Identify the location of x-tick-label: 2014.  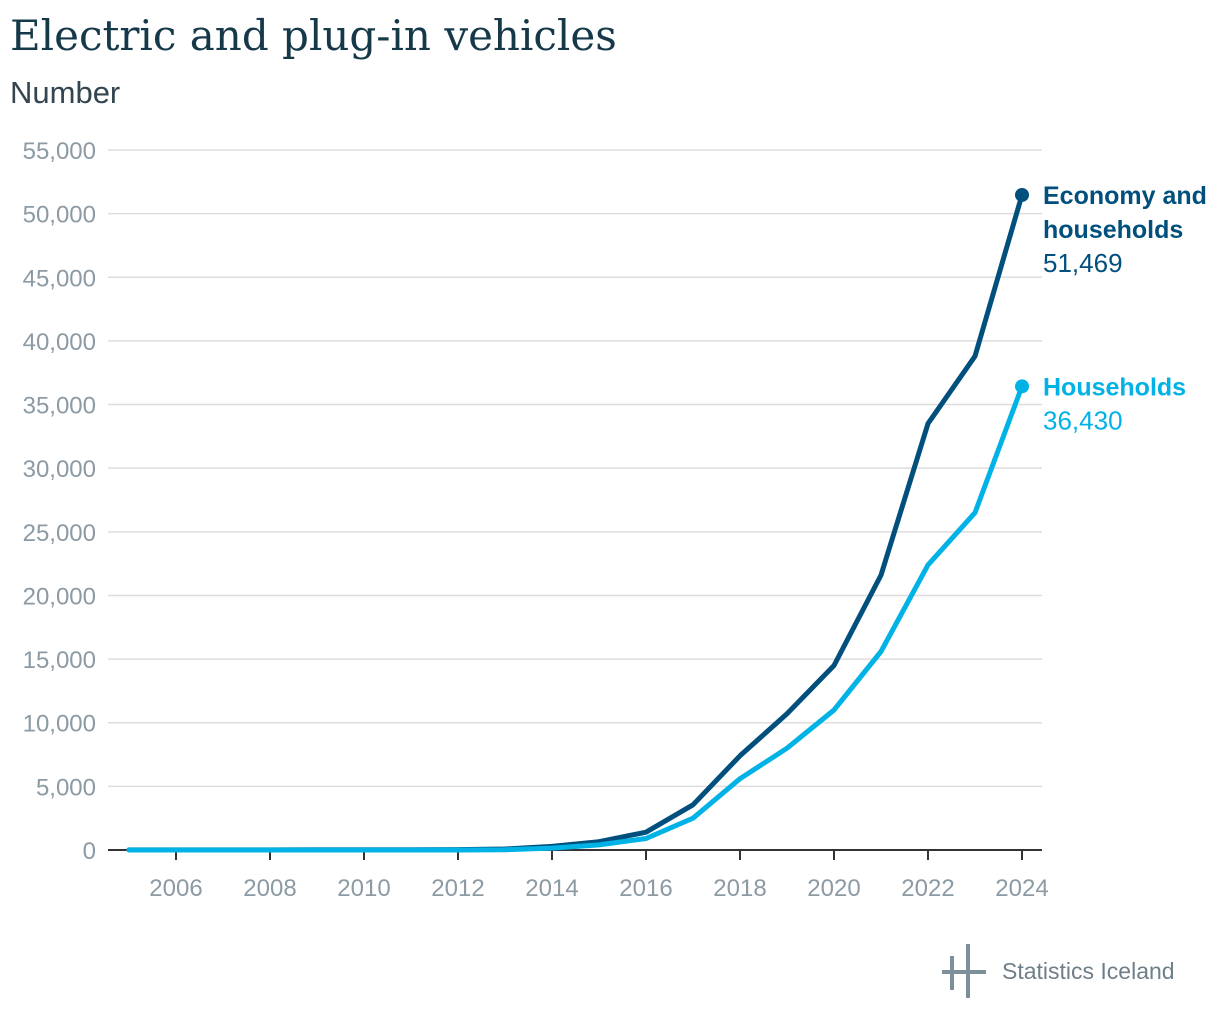
(551, 888).